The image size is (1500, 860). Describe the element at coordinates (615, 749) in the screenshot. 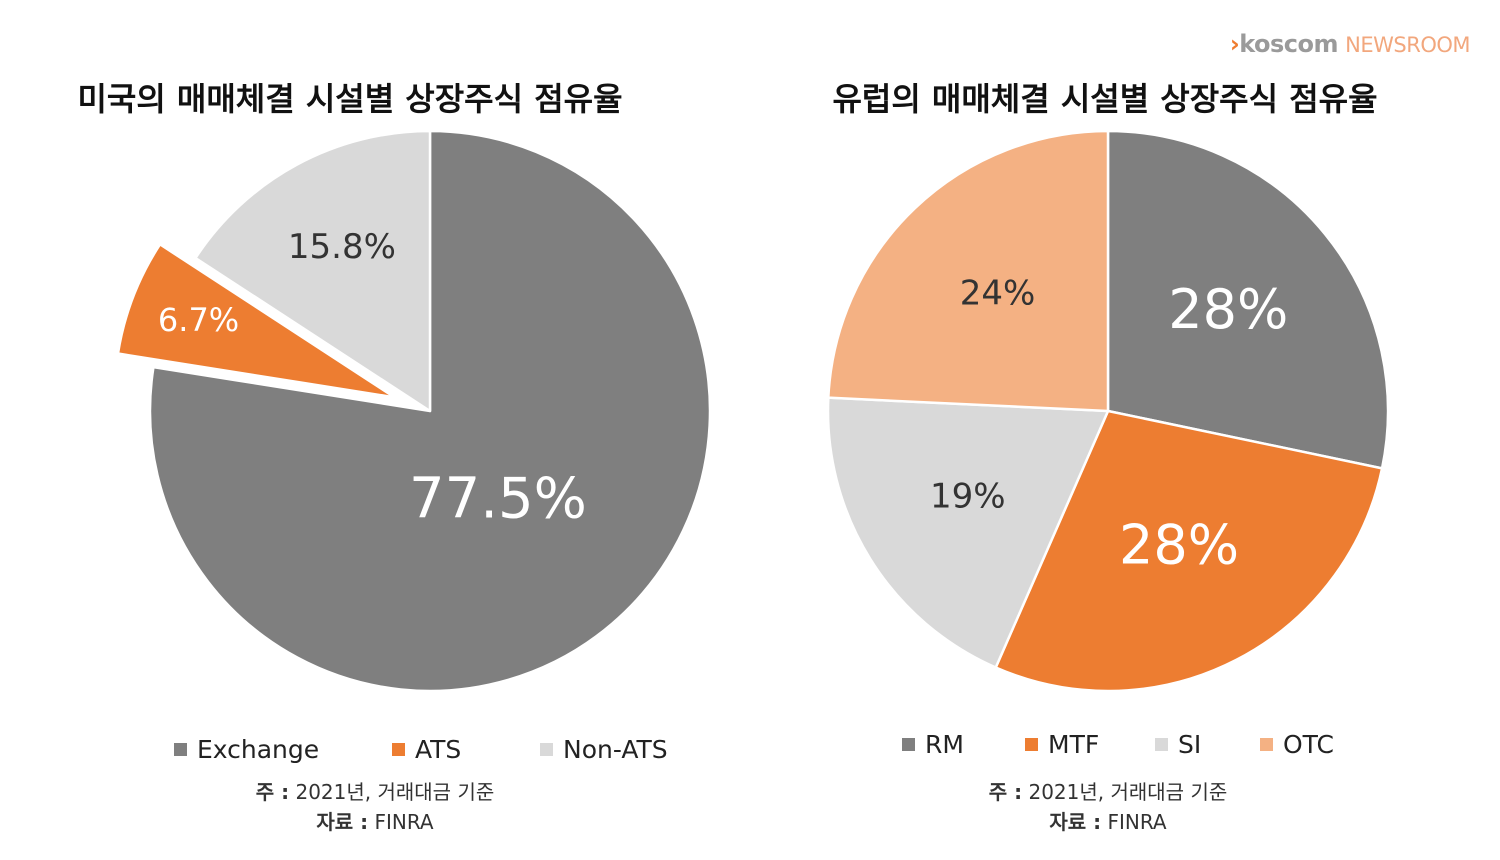

I see `us-legend-label-non-ats: Non-ATS` at that location.